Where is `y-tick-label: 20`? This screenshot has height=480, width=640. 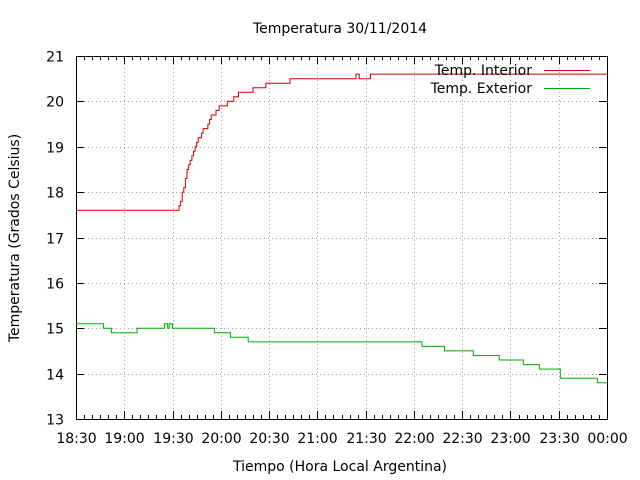 y-tick-label: 20 is located at coordinates (55, 103).